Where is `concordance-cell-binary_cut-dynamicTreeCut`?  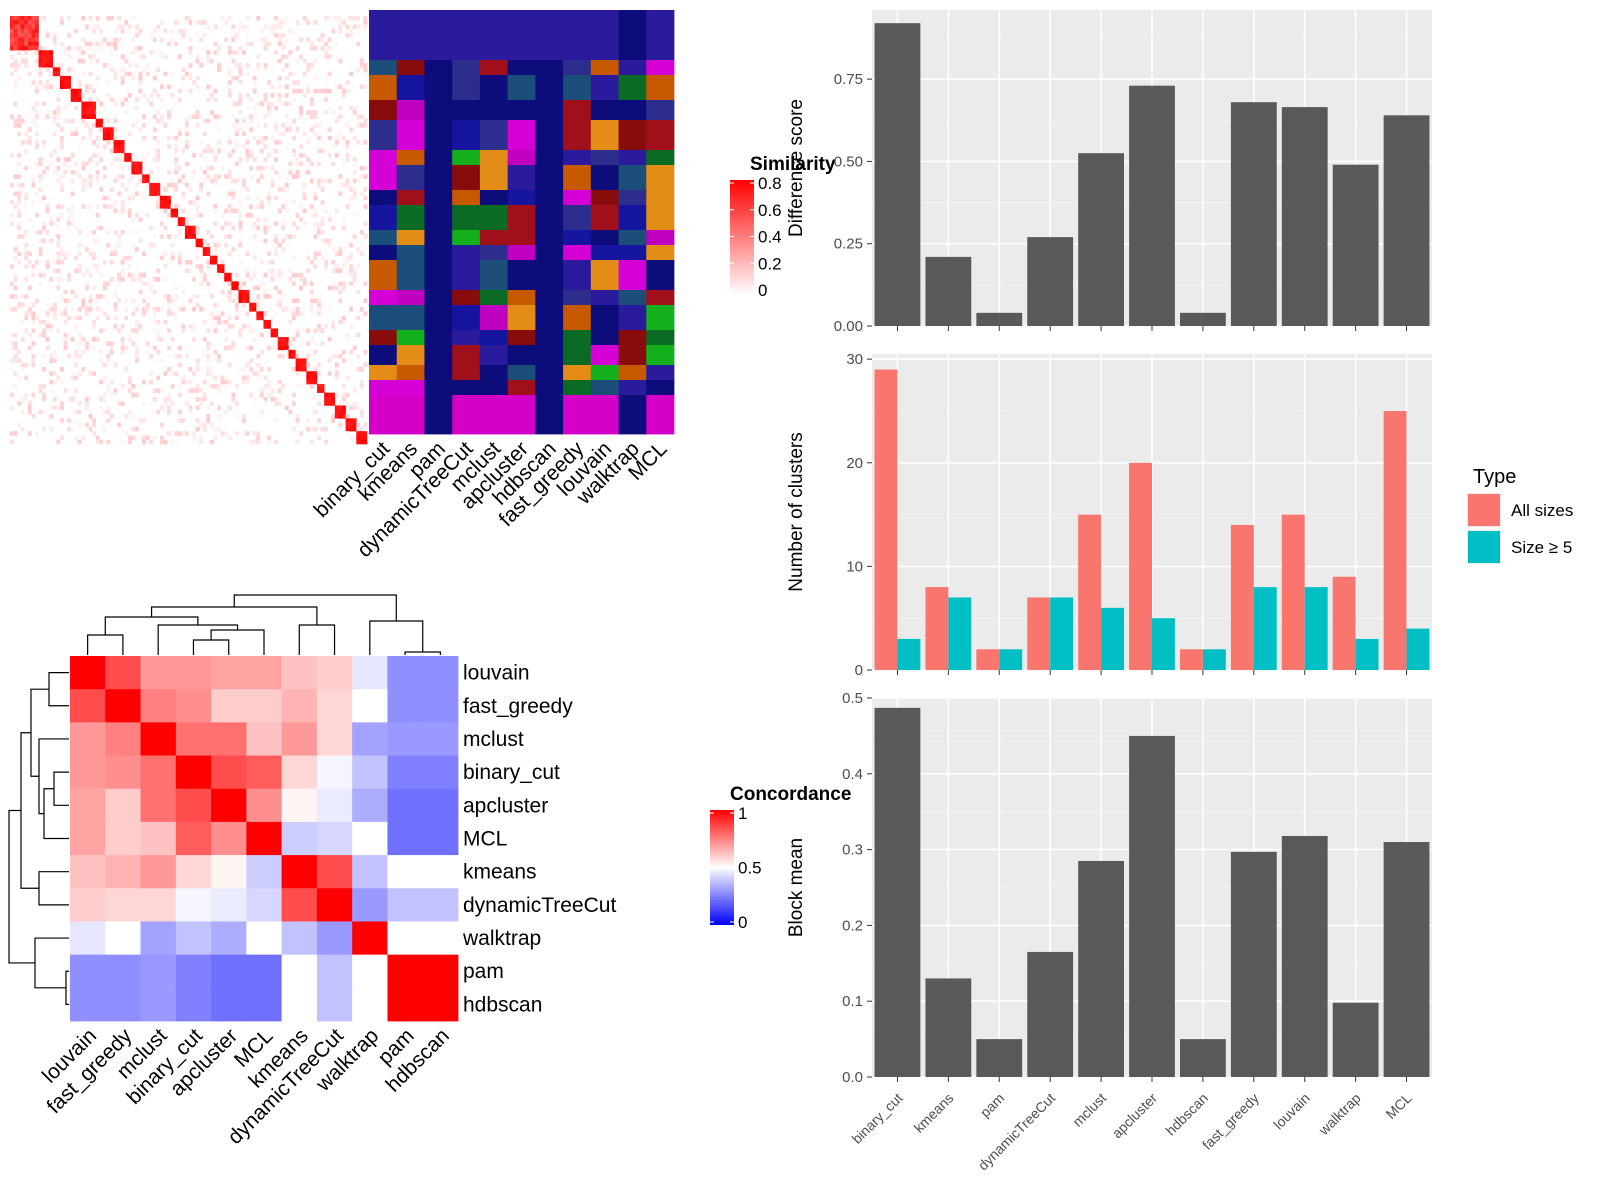 concordance-cell-binary_cut-dynamicTreeCut is located at coordinates (334, 772).